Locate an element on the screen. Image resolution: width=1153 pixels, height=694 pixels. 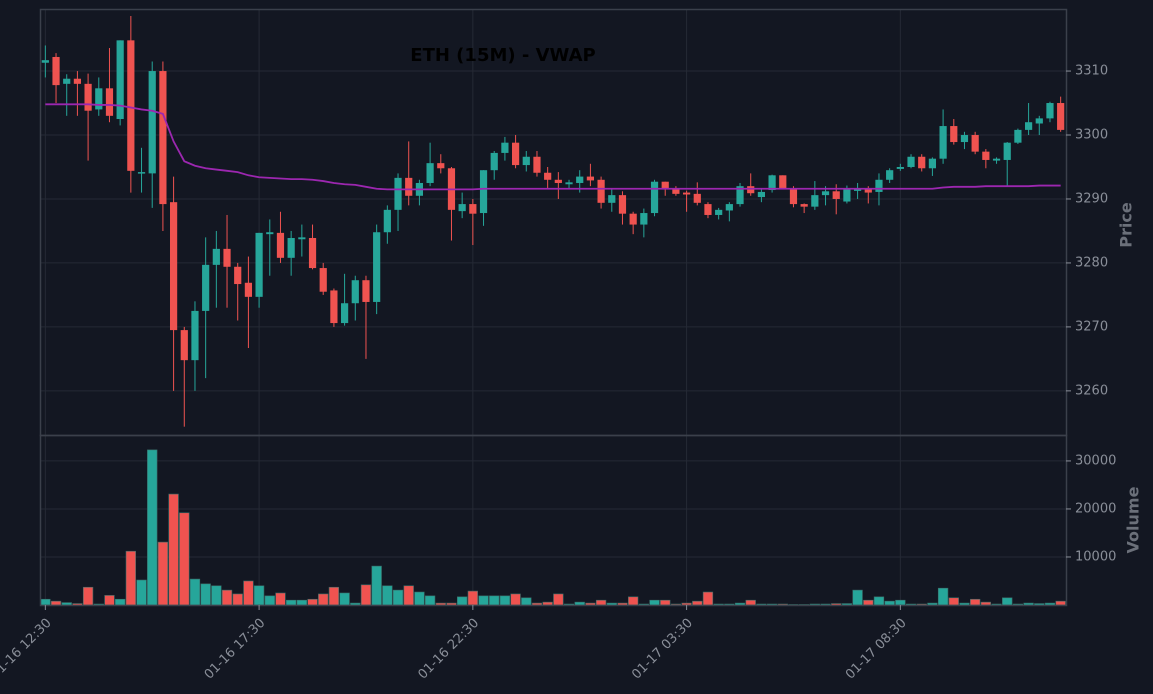
chart-title: ETH (15M) - VWAP is located at coordinates (502, 55).